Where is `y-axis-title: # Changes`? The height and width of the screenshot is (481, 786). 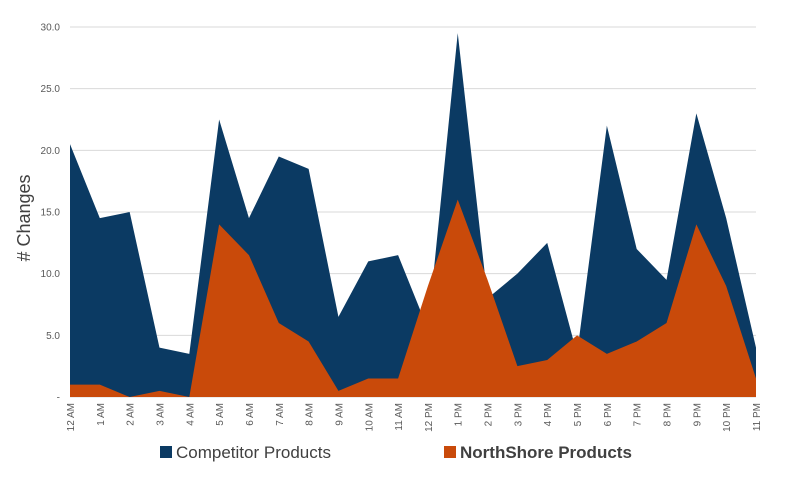 y-axis-title: # Changes is located at coordinates (24, 217).